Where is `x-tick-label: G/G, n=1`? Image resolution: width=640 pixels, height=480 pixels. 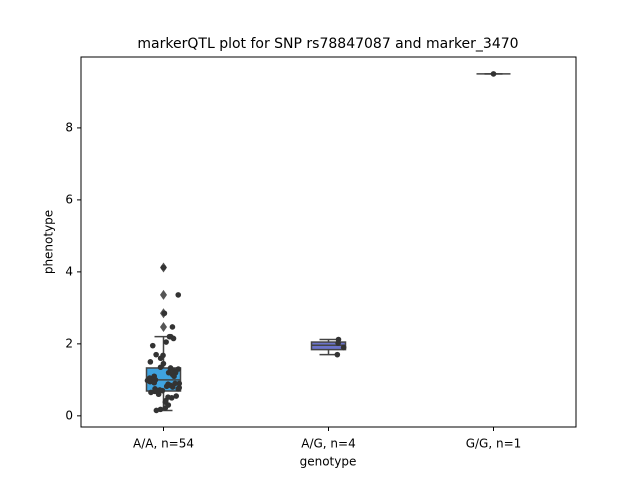
x-tick-label: G/G, n=1 is located at coordinates (494, 444).